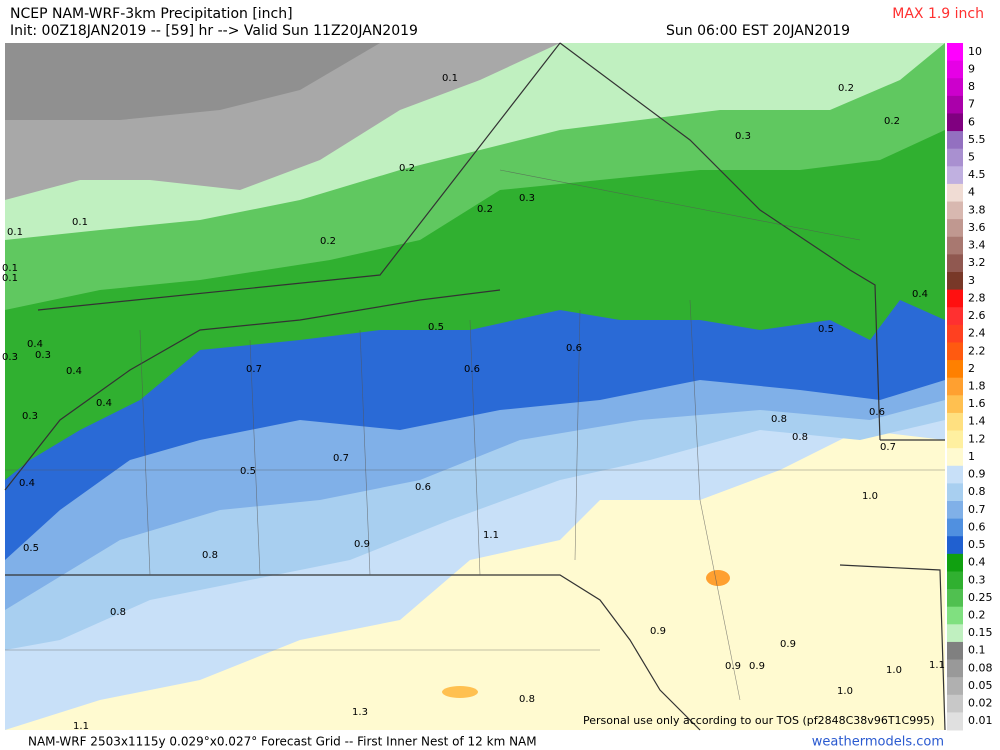 The height and width of the screenshot is (750, 1000). Describe the element at coordinates (971, 192) in the screenshot. I see `colorbar-label: 4` at that location.